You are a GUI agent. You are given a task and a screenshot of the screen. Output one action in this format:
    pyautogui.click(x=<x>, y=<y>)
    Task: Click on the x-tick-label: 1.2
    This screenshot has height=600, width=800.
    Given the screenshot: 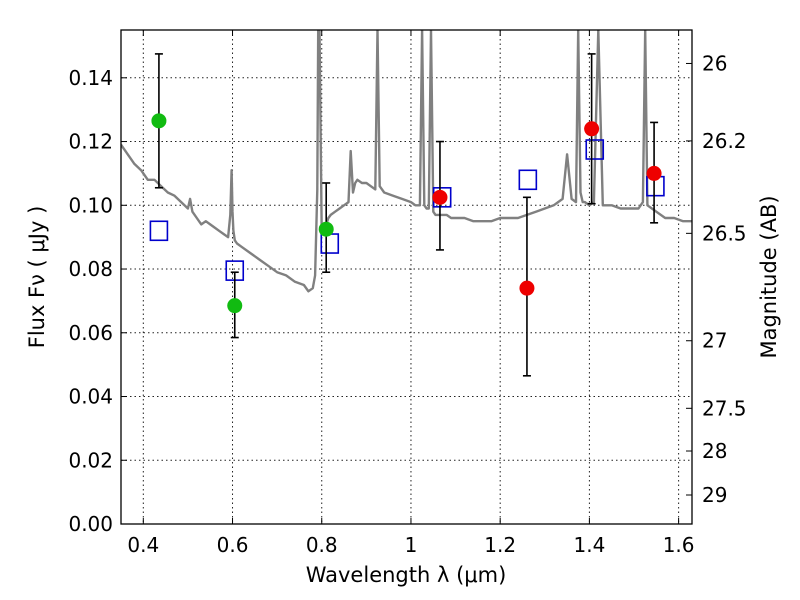 What is the action you would take?
    pyautogui.click(x=500, y=545)
    